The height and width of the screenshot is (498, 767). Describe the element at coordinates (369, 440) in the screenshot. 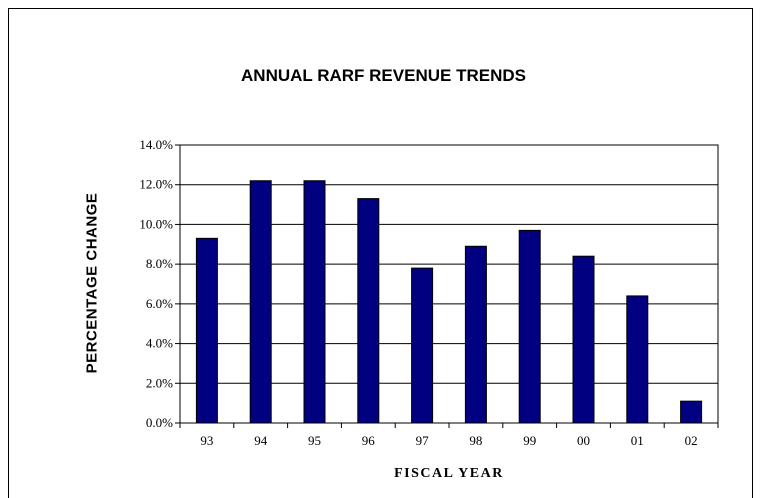

I see `x-tick-label: 96` at that location.